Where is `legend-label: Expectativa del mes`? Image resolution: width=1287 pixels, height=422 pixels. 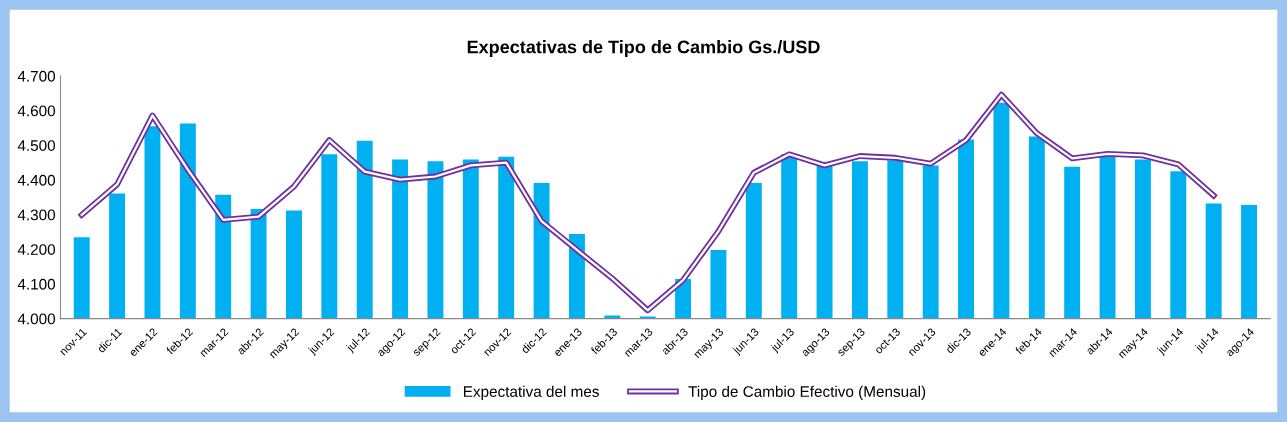 legend-label: Expectativa del mes is located at coordinates (531, 392).